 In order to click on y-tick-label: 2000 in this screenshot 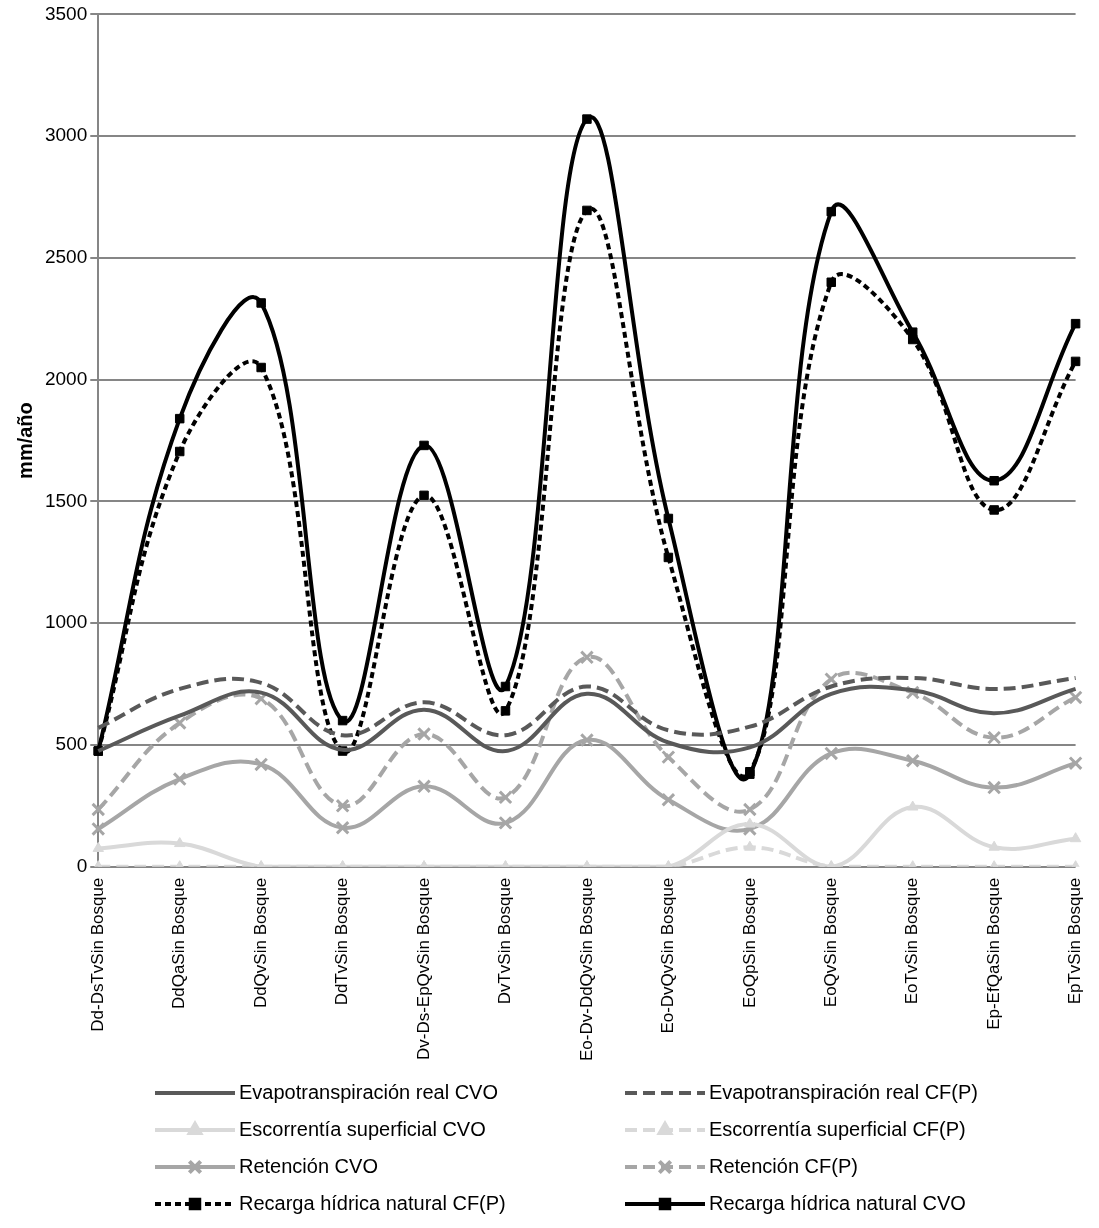, I will do `click(66, 378)`.